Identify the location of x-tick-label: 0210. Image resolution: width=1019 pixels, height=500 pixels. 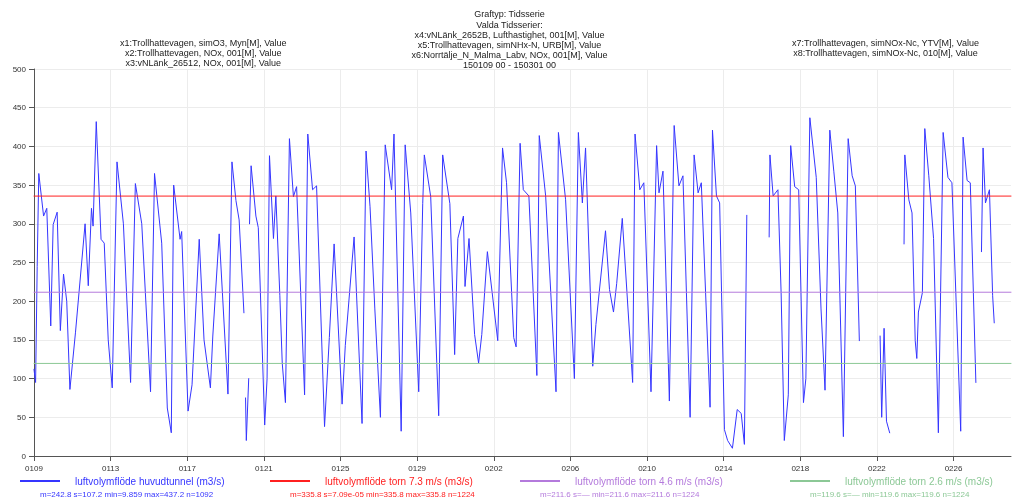
(647, 468).